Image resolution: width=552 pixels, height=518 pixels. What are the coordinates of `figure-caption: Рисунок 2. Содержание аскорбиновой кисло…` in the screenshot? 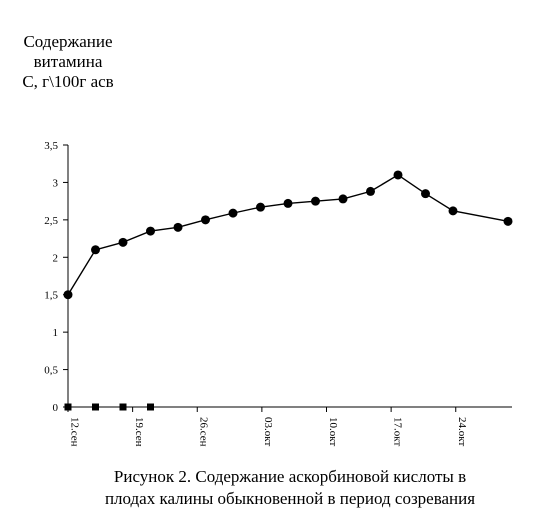 It's located at (290, 488).